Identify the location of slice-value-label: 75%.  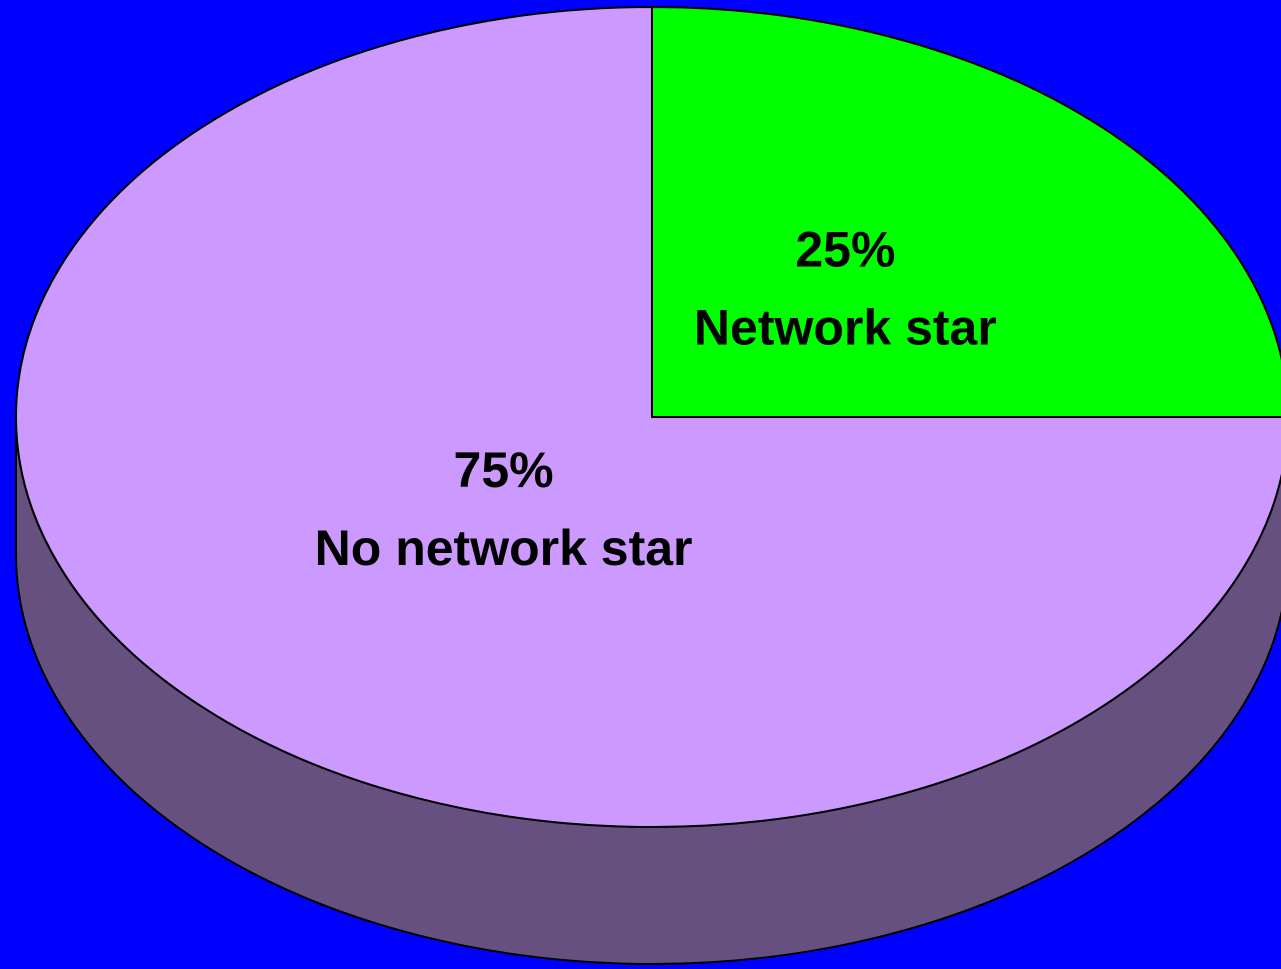
(504, 470).